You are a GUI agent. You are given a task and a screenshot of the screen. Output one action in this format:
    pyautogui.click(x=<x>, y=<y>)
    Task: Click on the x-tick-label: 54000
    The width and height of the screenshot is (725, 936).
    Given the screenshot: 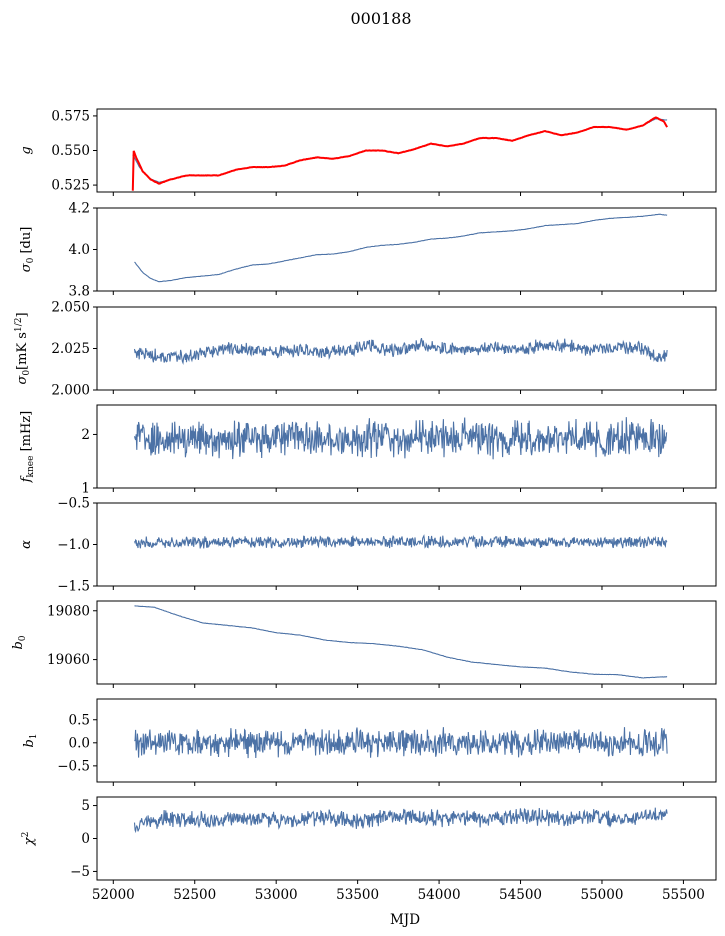 What is the action you would take?
    pyautogui.click(x=439, y=895)
    